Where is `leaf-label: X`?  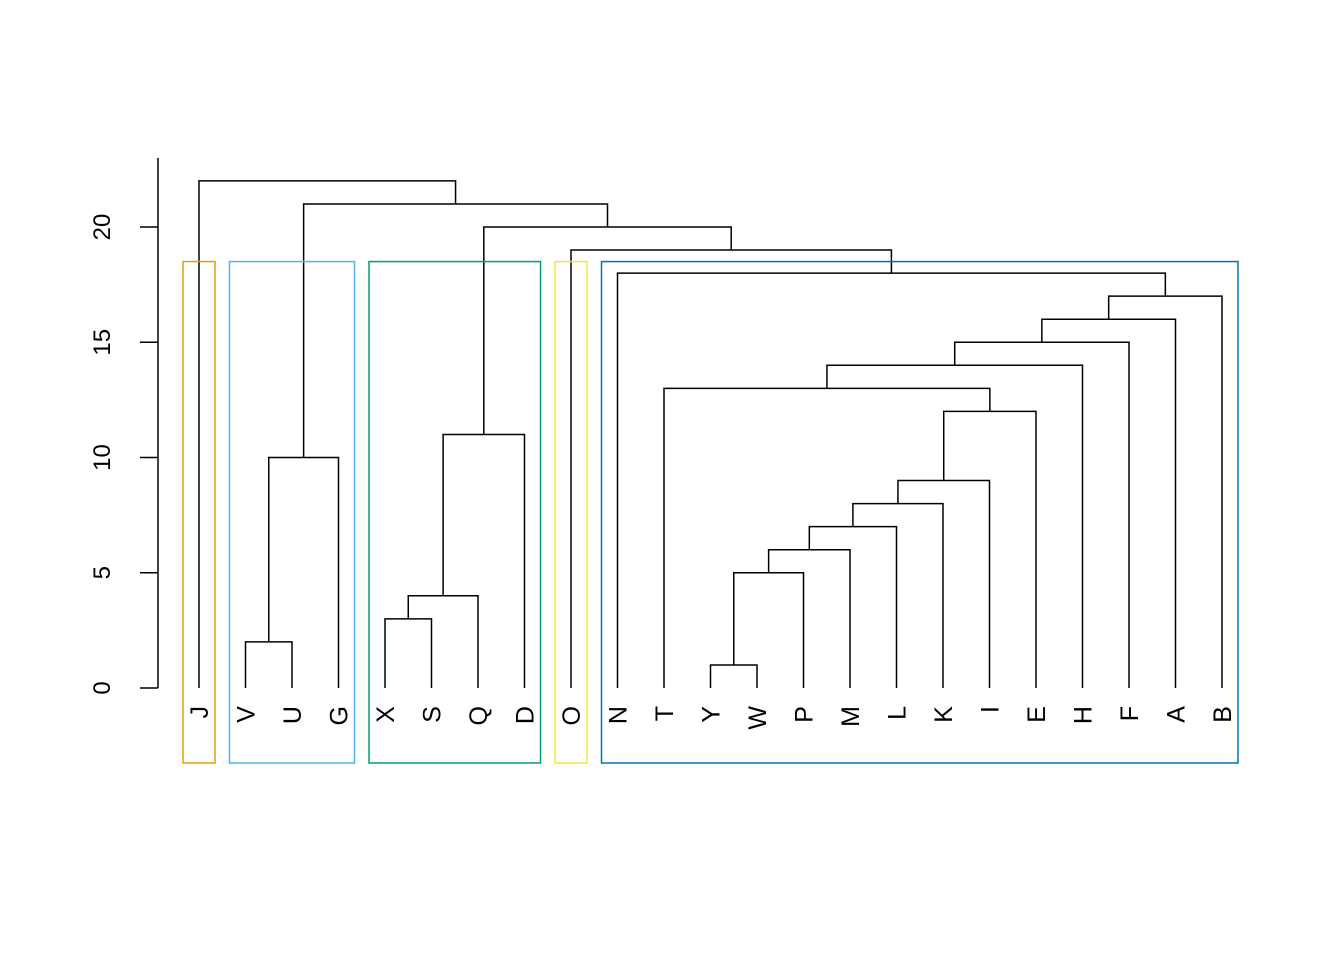
leaf-label: X is located at coordinates (386, 714).